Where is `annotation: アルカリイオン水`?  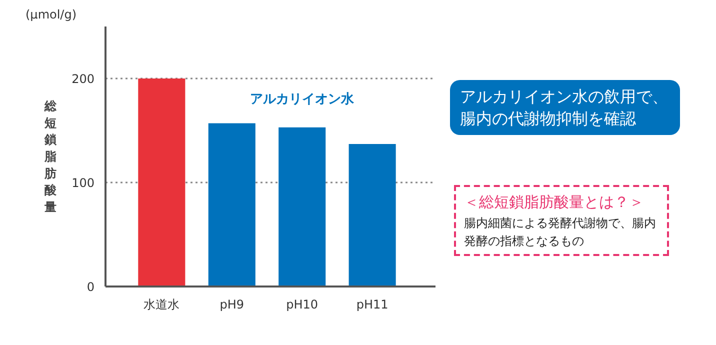
annotation: アルカリイオン水 is located at coordinates (303, 99).